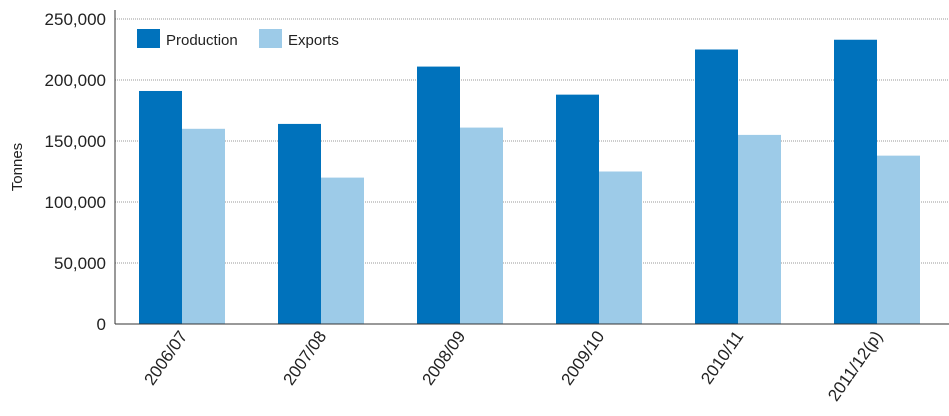 The image size is (949, 416). Describe the element at coordinates (17, 167) in the screenshot. I see `y-axis-title: Tonnes` at that location.